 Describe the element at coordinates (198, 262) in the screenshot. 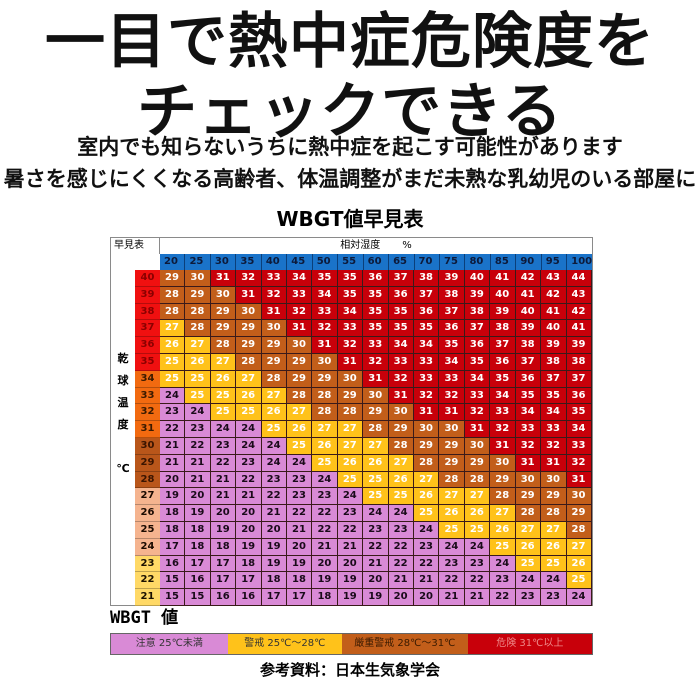

I see `humidity-column-header: 25` at that location.